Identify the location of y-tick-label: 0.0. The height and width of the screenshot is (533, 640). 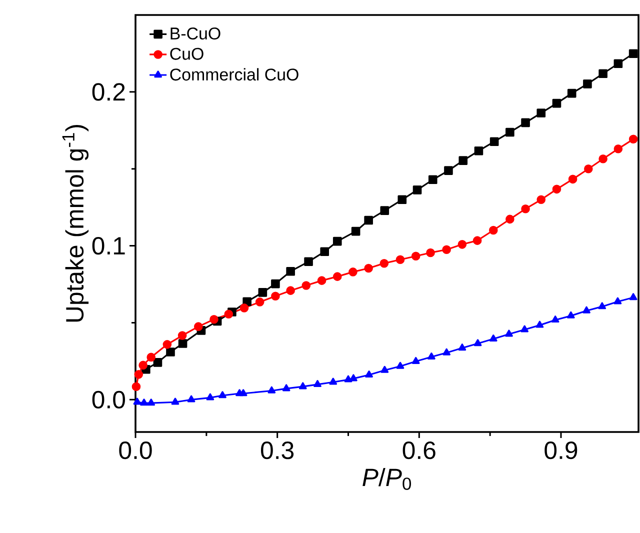
(109, 399).